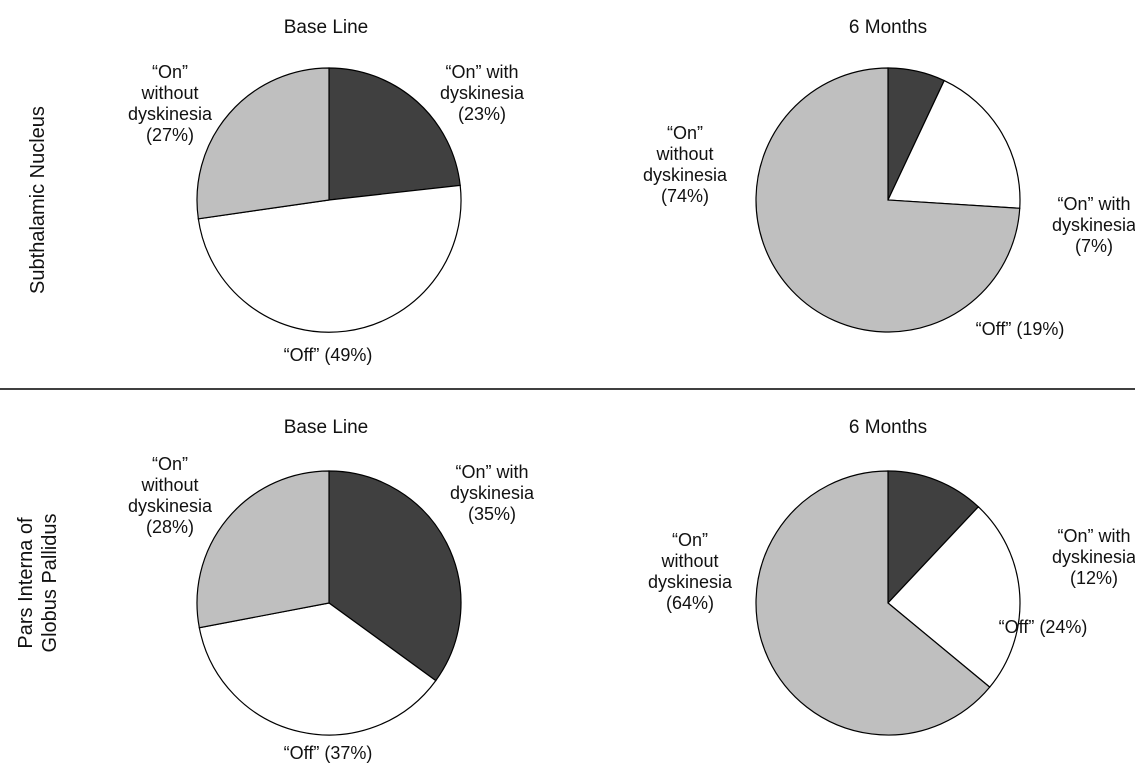  I want to click on slice-label-off: “Off” (37%), so click(328, 753).